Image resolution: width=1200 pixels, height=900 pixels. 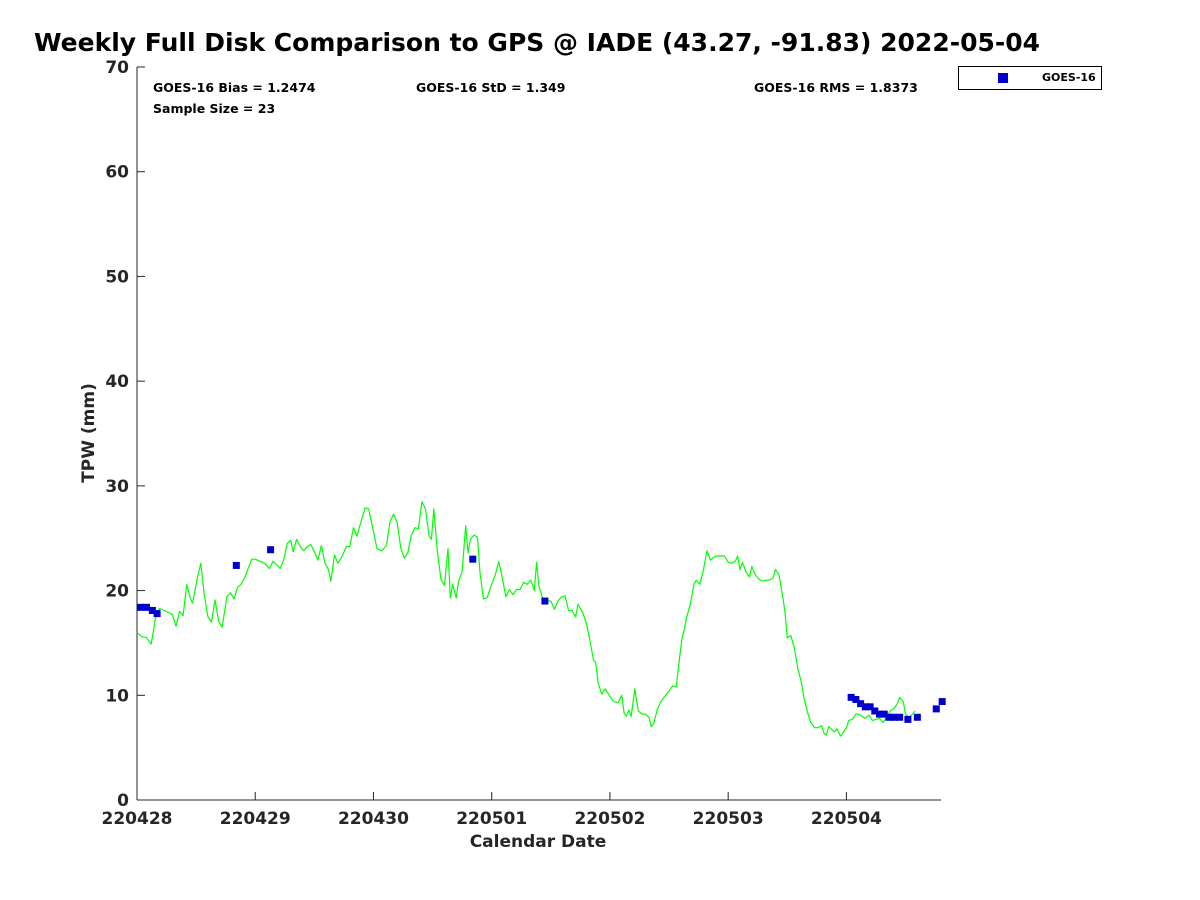 I want to click on x-tick-label: 220502, so click(x=609, y=819).